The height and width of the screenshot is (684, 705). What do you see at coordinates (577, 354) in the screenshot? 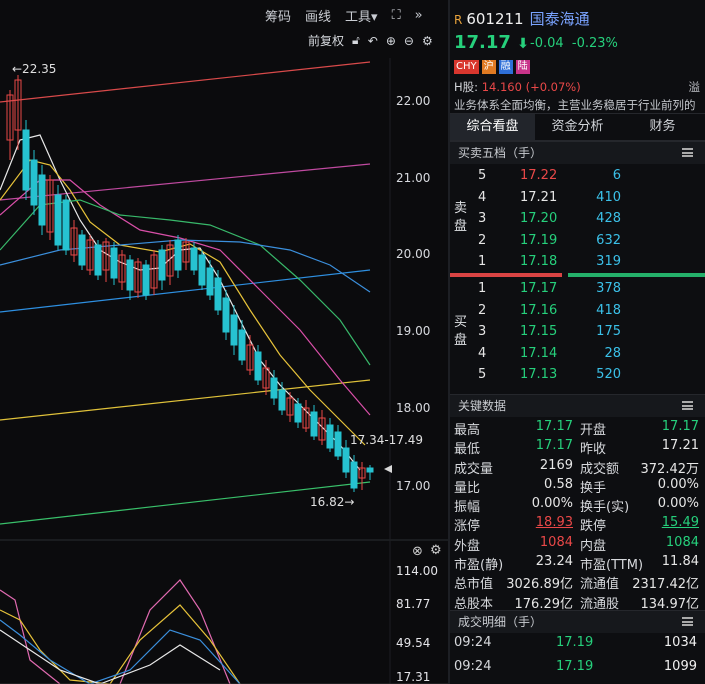
I see `orderbook-row: 4 17.14 28` at bounding box center [577, 354].